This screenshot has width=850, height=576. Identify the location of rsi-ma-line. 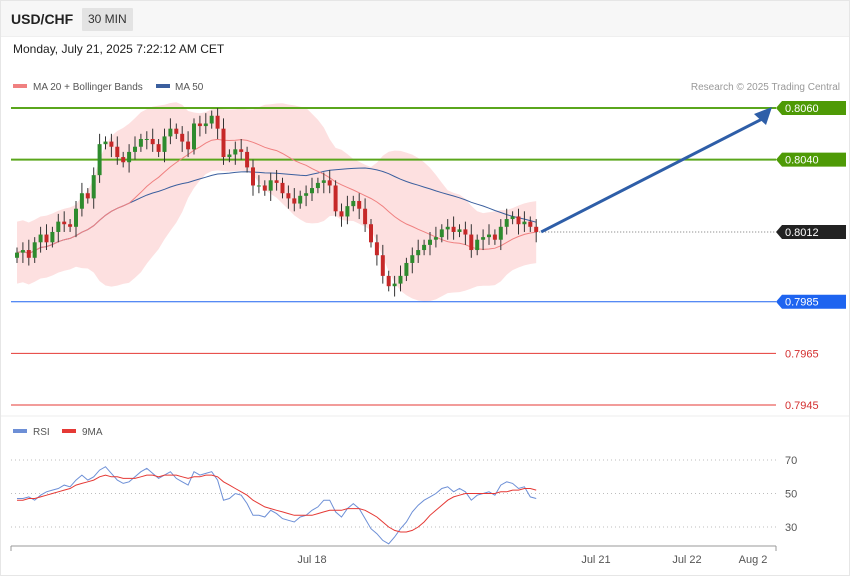
(277, 503).